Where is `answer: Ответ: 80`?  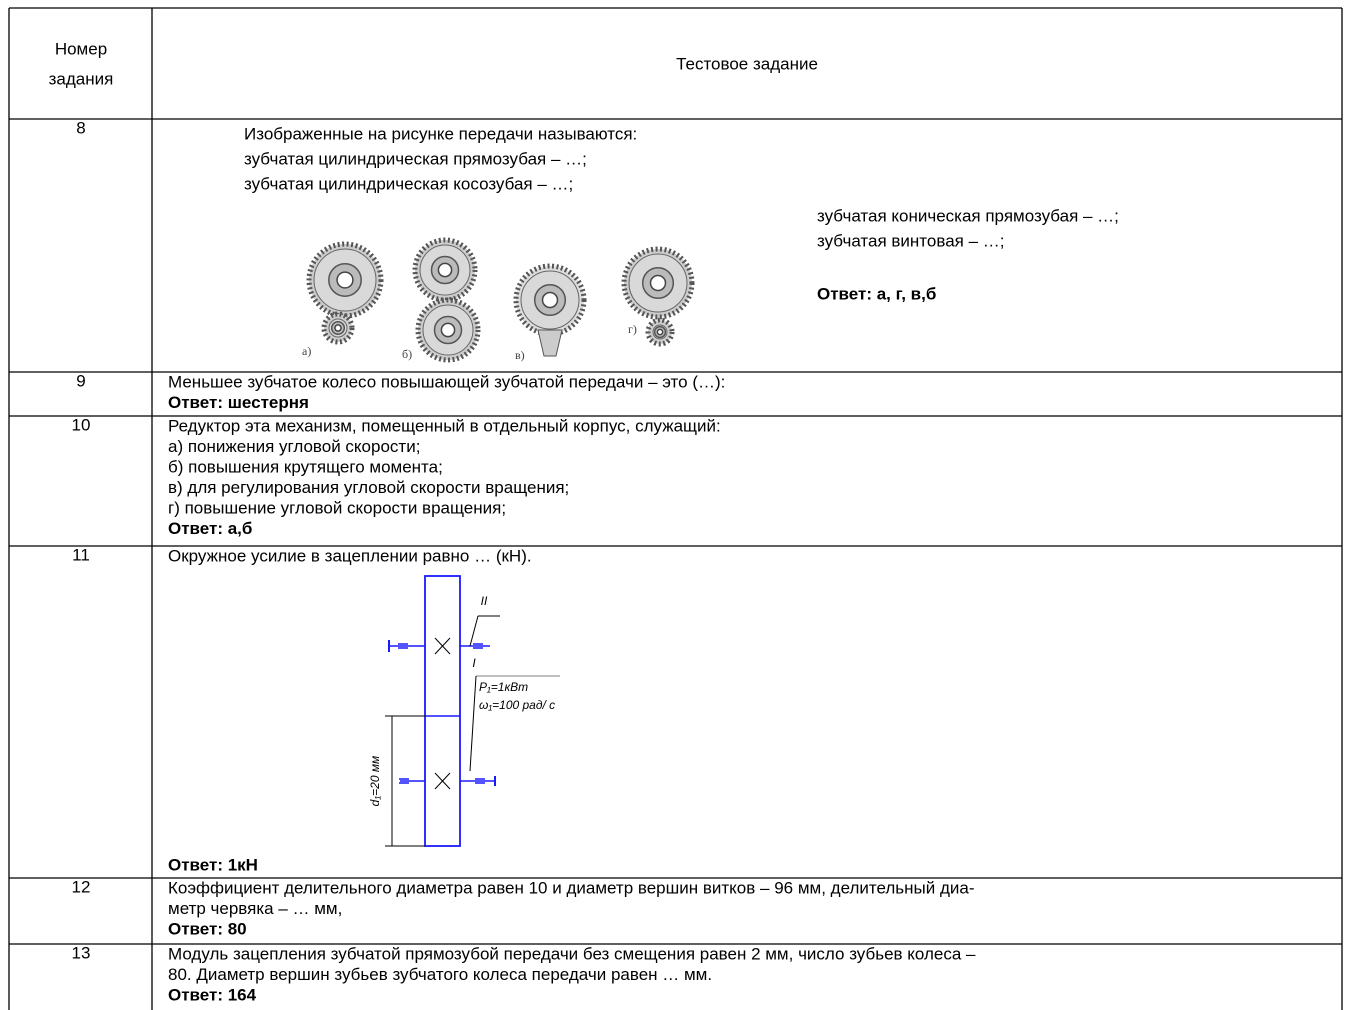 answer: Ответ: 80 is located at coordinates (207, 928).